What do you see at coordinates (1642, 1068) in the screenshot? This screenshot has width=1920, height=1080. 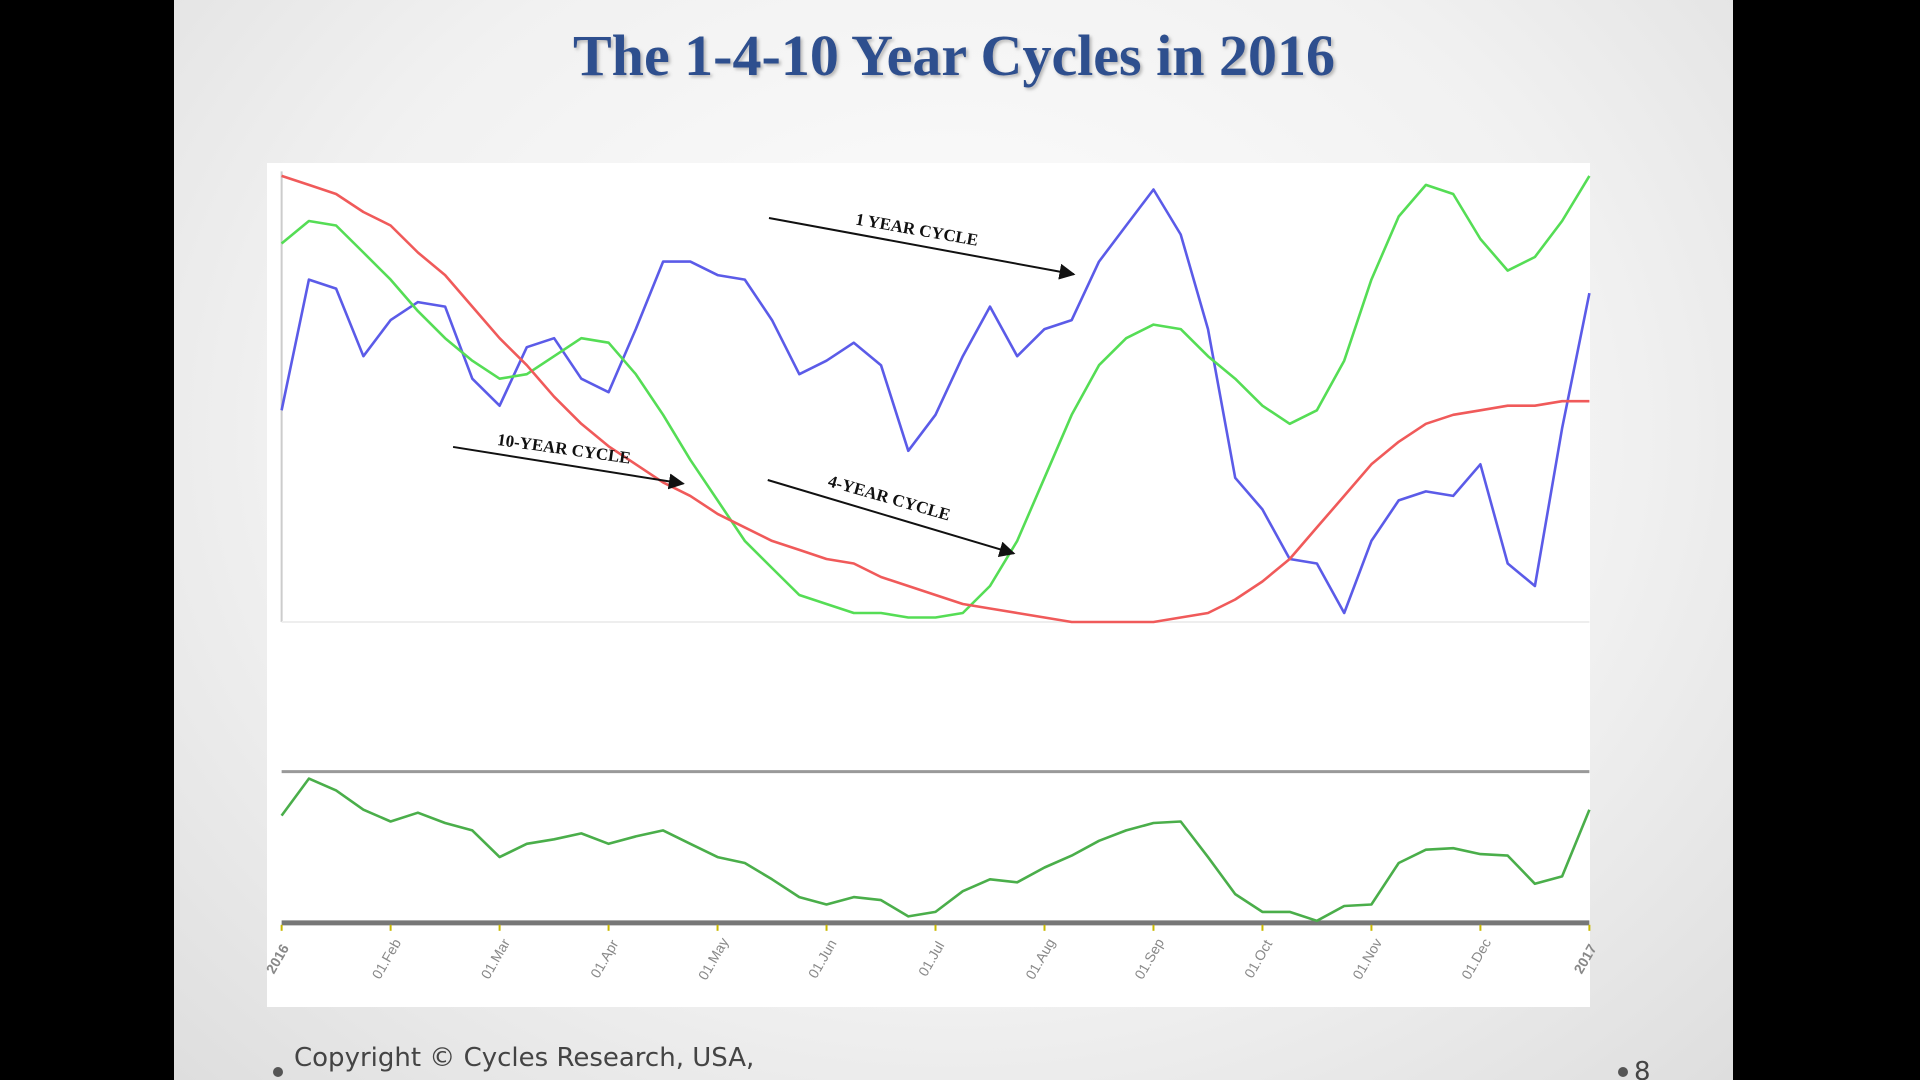 I see `page-number: 8` at bounding box center [1642, 1068].